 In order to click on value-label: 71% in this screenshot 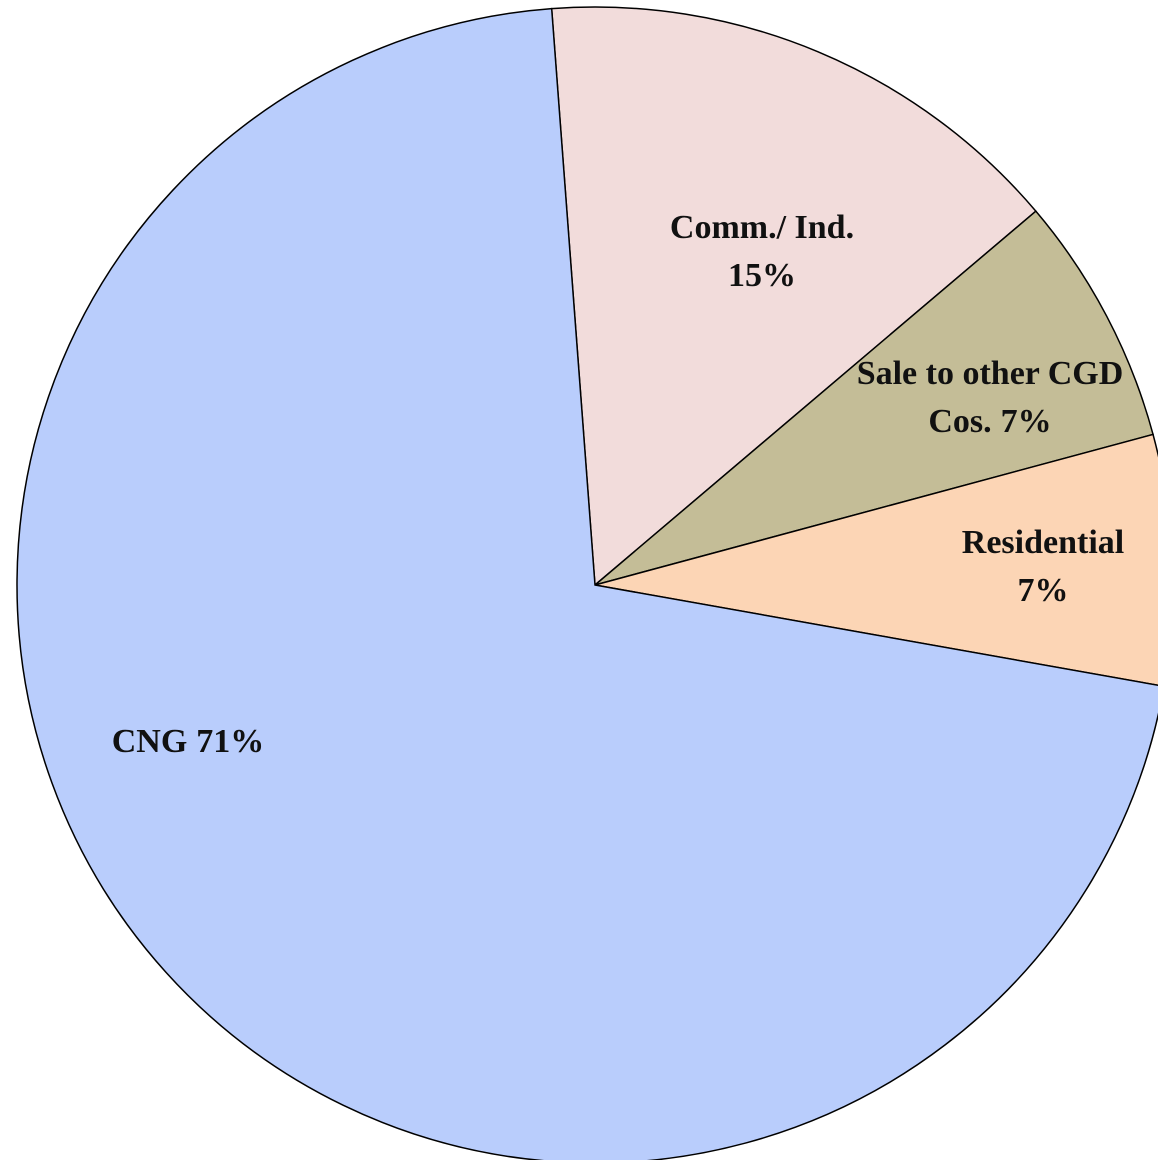, I will do `click(230, 741)`.